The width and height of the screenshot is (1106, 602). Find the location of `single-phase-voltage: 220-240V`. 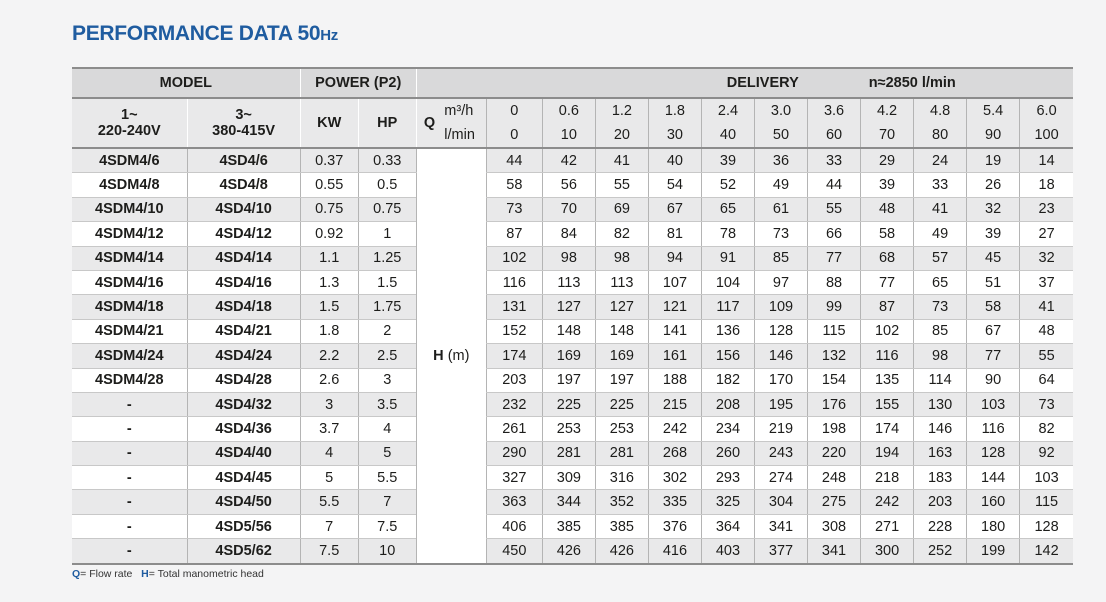

single-phase-voltage: 220-240V is located at coordinates (129, 131).